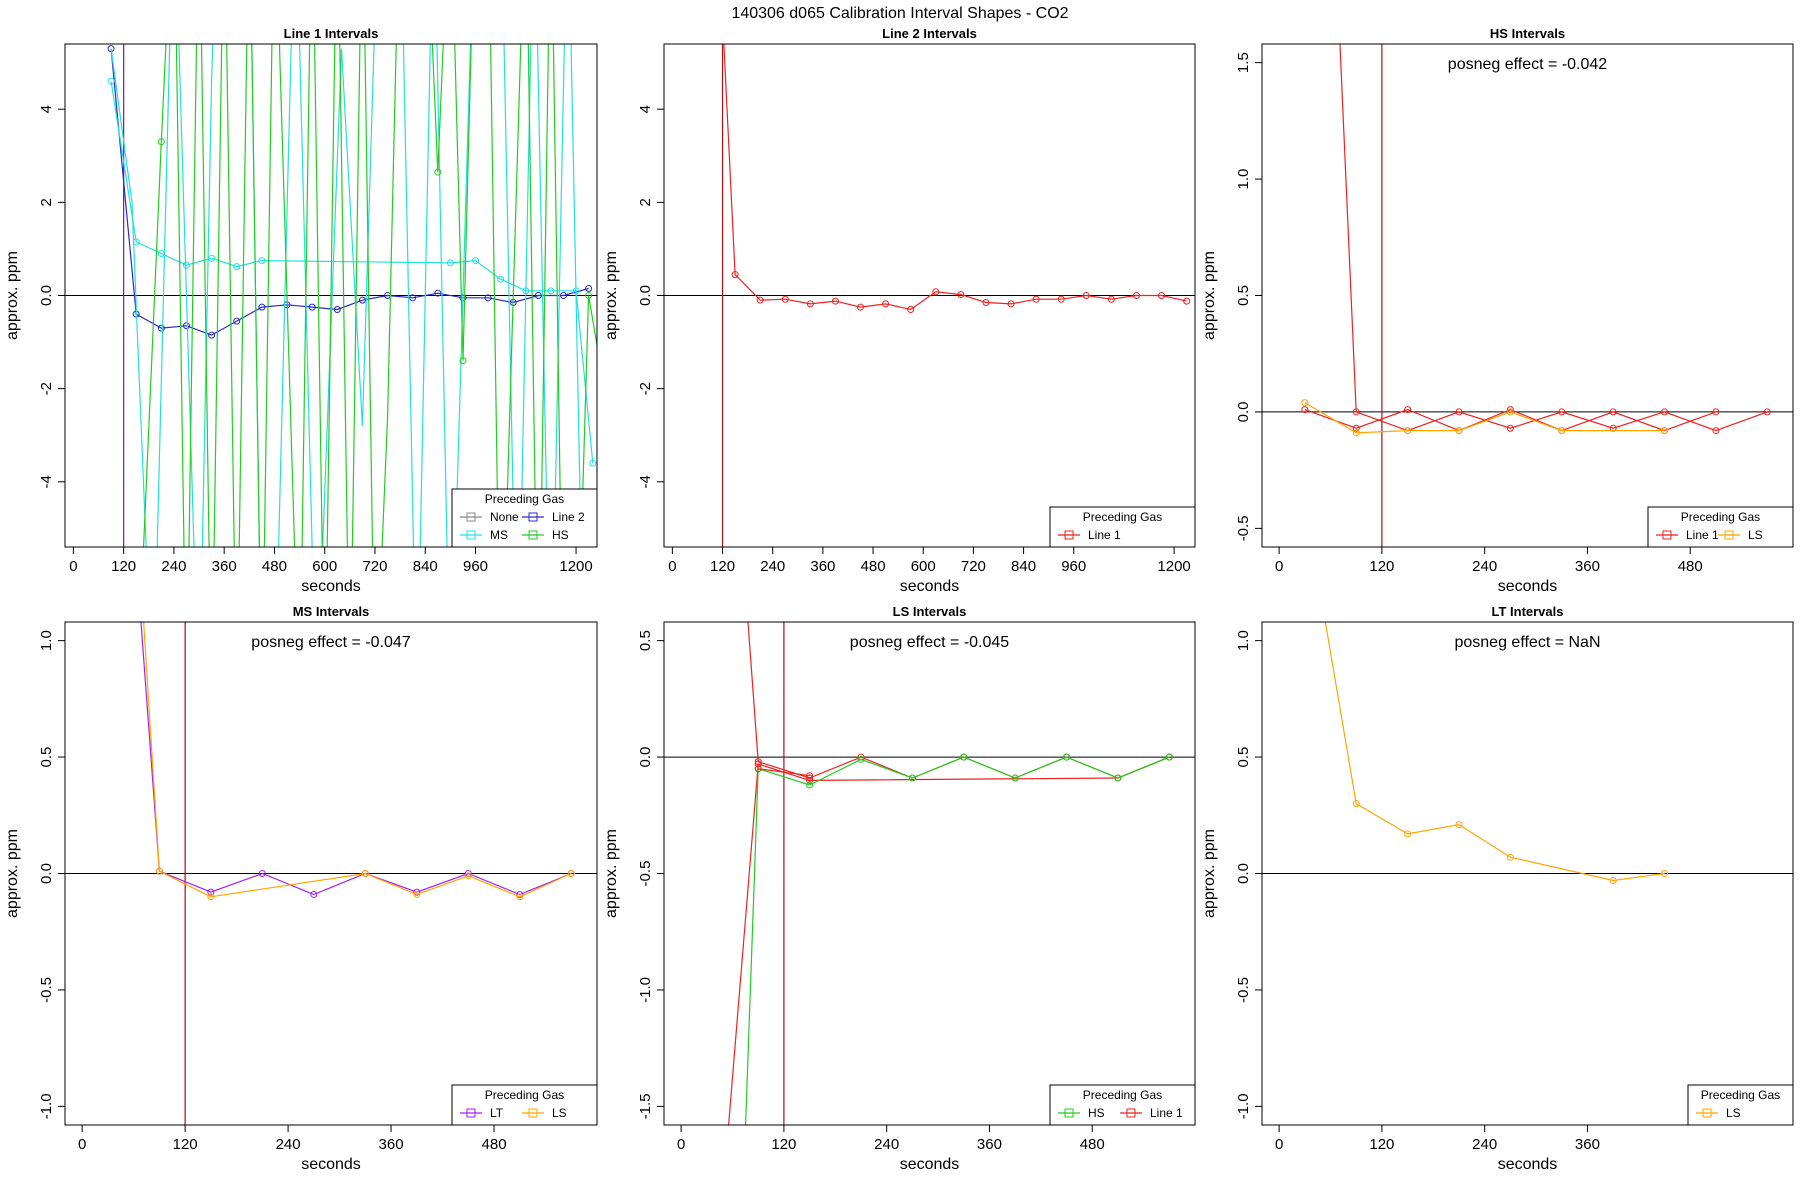 The width and height of the screenshot is (1800, 1200). I want to click on legend-label: Line 1, so click(1702, 535).